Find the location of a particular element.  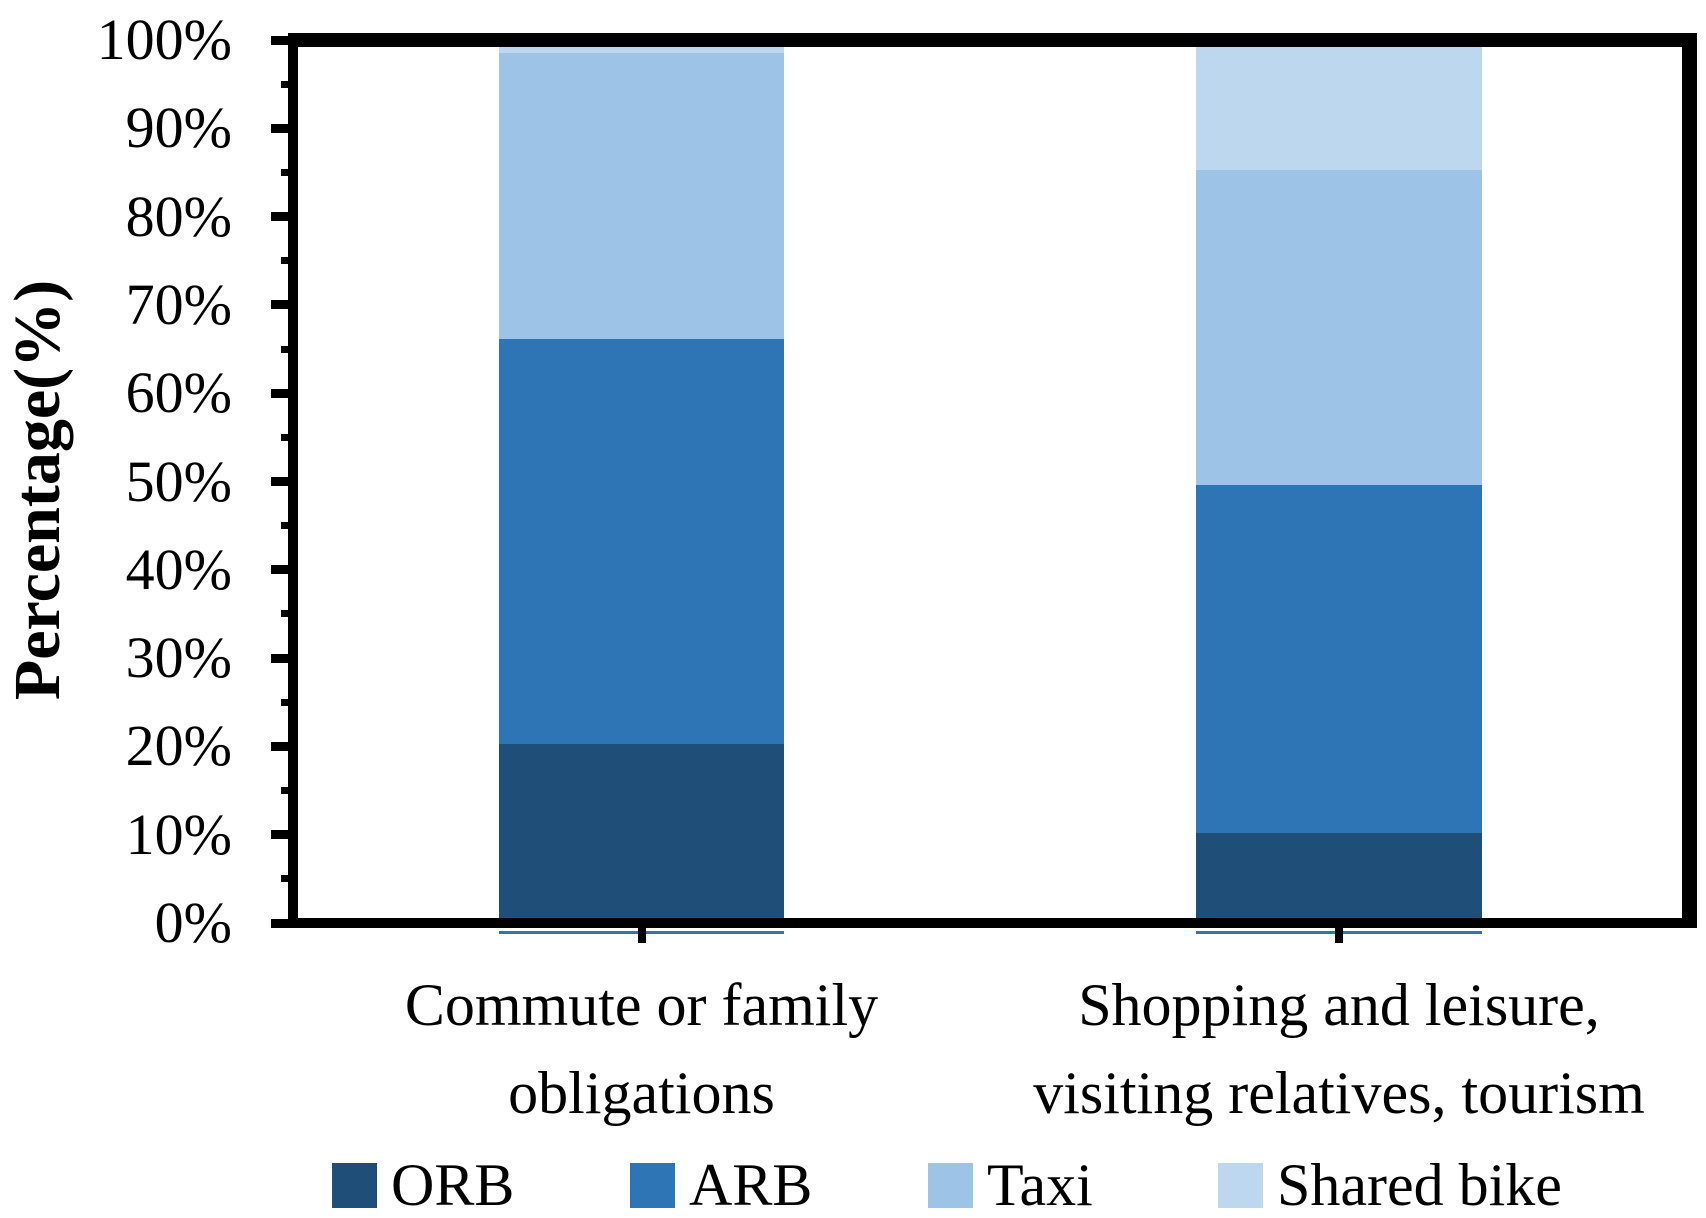

legend-item-orb: ORB is located at coordinates (423, 1184).